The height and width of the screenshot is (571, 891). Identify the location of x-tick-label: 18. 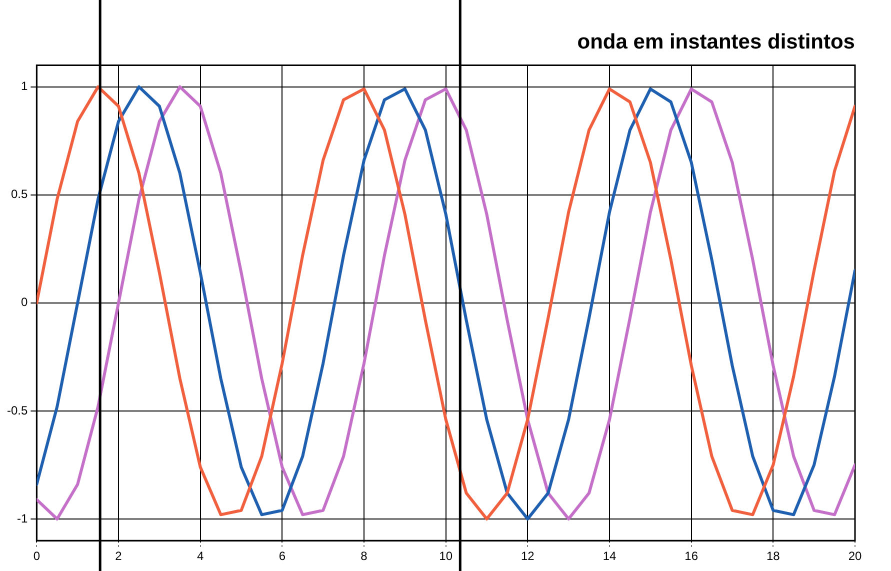
(773, 556).